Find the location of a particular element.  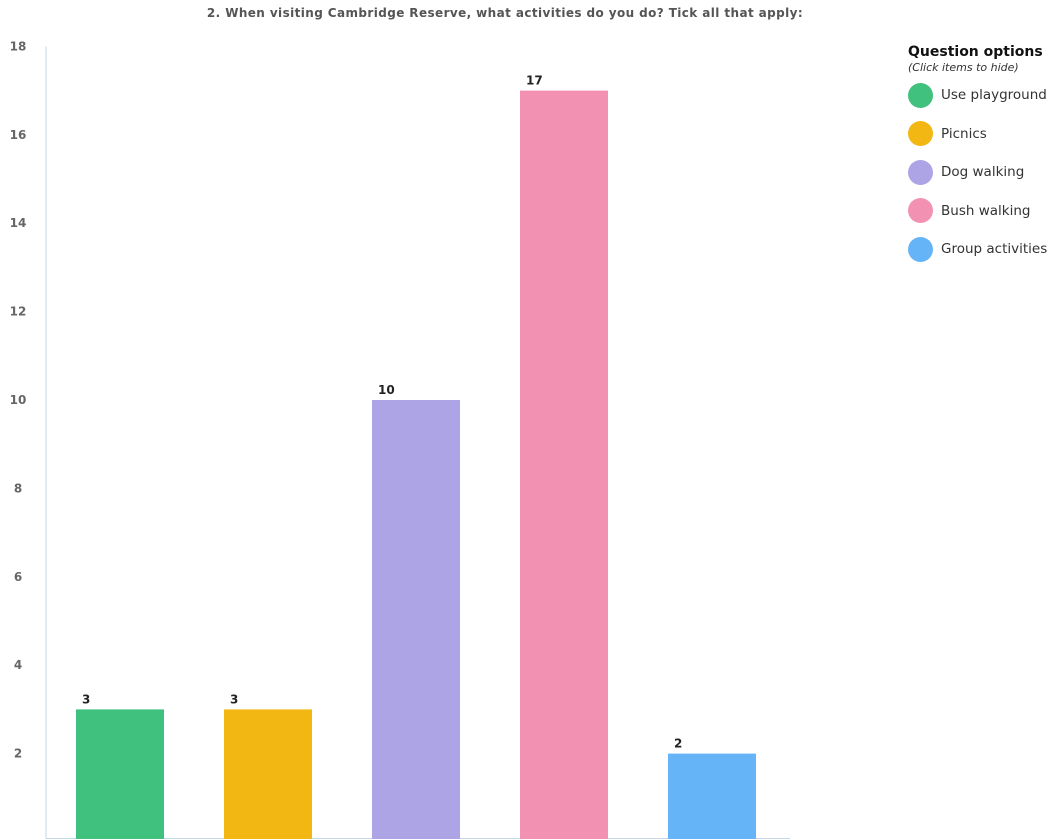

legend-item: Use playground is located at coordinates (982, 95).